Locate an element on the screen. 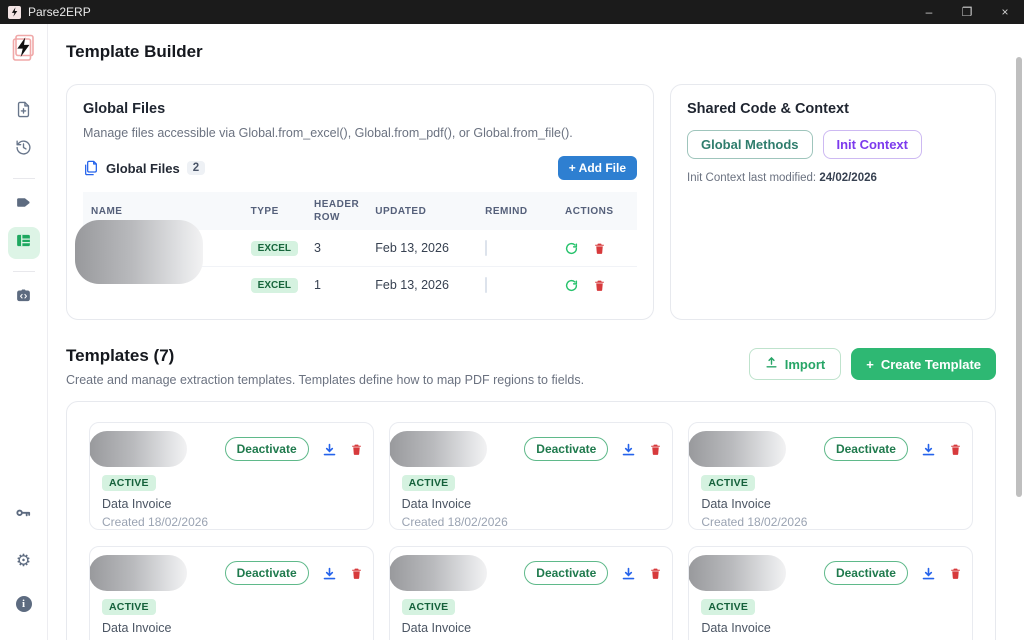 The width and height of the screenshot is (1024, 640). titlebar: Parse2ERP – ❐ × is located at coordinates (512, 12).